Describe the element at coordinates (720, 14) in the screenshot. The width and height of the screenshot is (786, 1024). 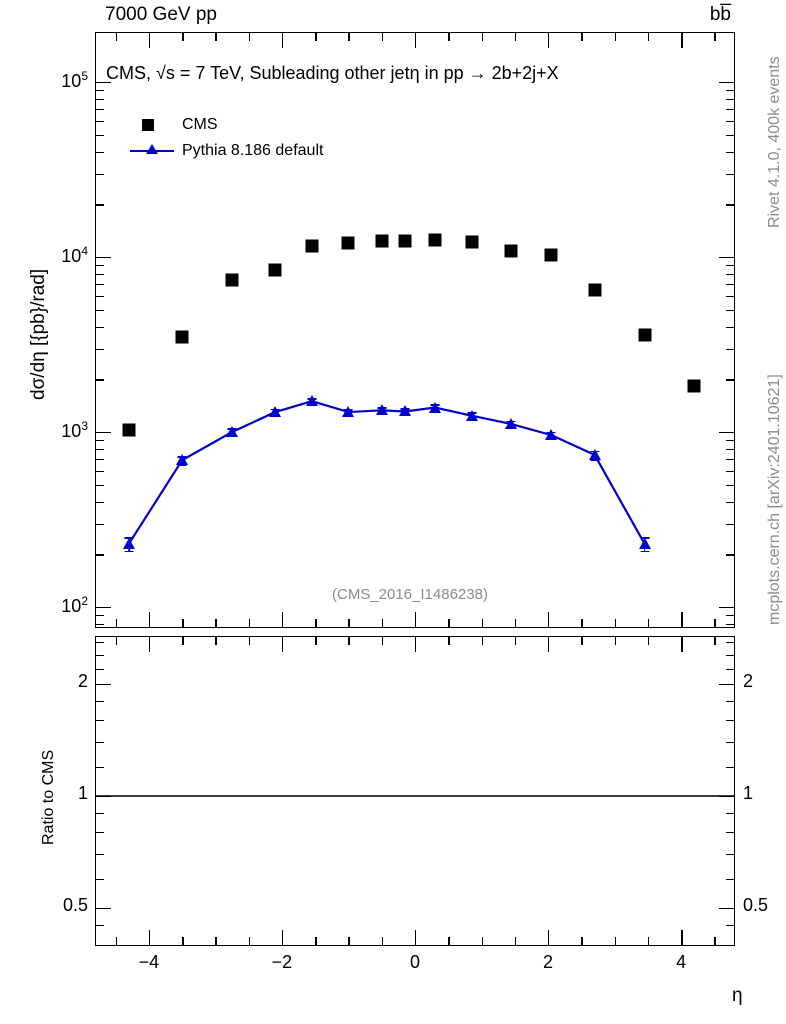
I see `header-right-label: bb̅` at that location.